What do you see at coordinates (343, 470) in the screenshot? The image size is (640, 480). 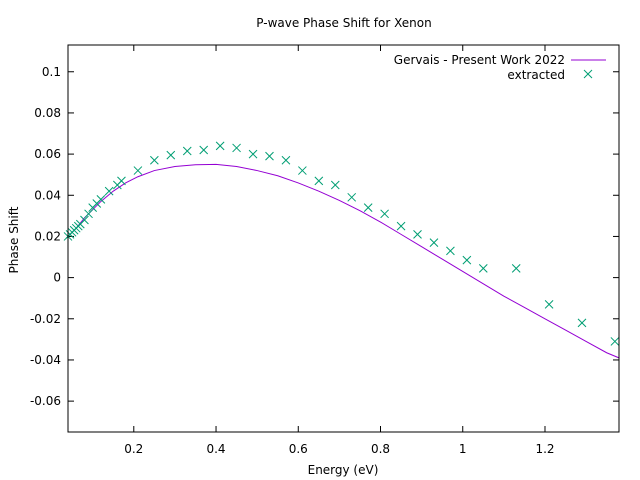 I see `x-axis-label: Energy (eV)` at bounding box center [343, 470].